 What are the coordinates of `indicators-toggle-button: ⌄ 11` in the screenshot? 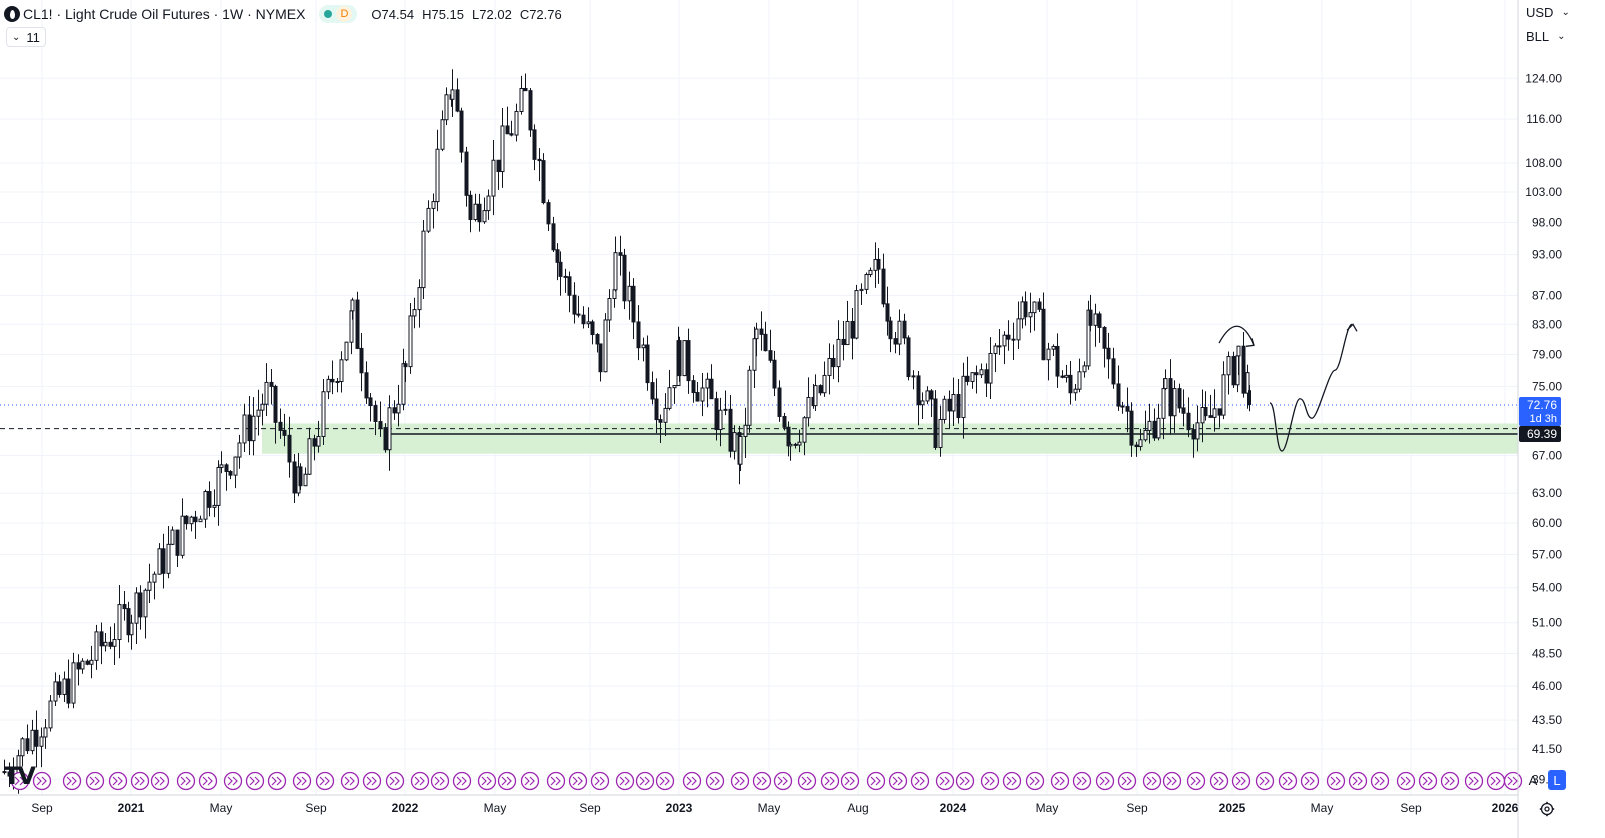 It's located at (26, 37).